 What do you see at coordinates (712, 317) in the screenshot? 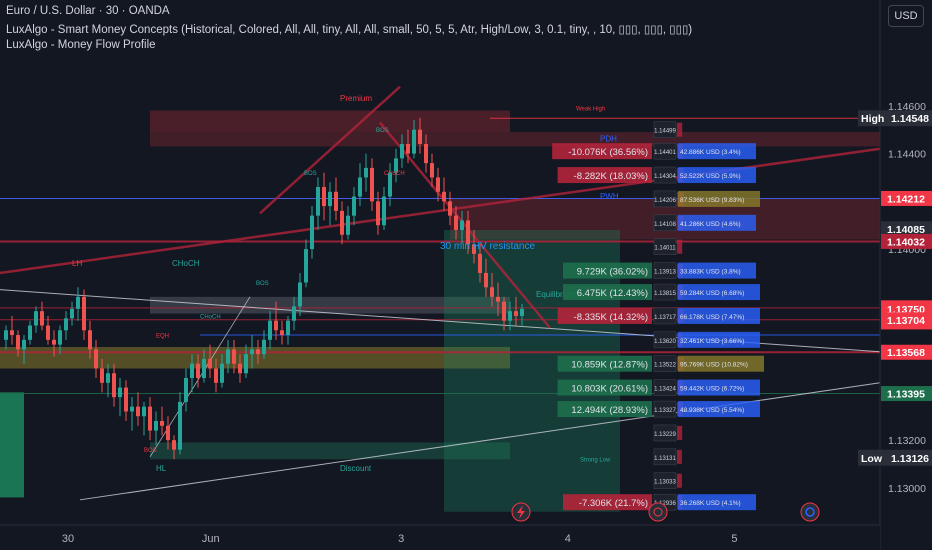
I see `profile-volume-label: 66.178K USD (7.47%)` at bounding box center [712, 317].